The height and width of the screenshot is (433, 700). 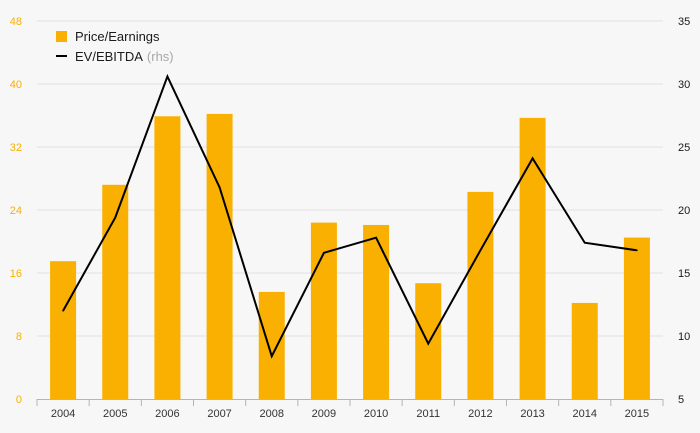 I want to click on bar-2013, so click(x=532, y=258).